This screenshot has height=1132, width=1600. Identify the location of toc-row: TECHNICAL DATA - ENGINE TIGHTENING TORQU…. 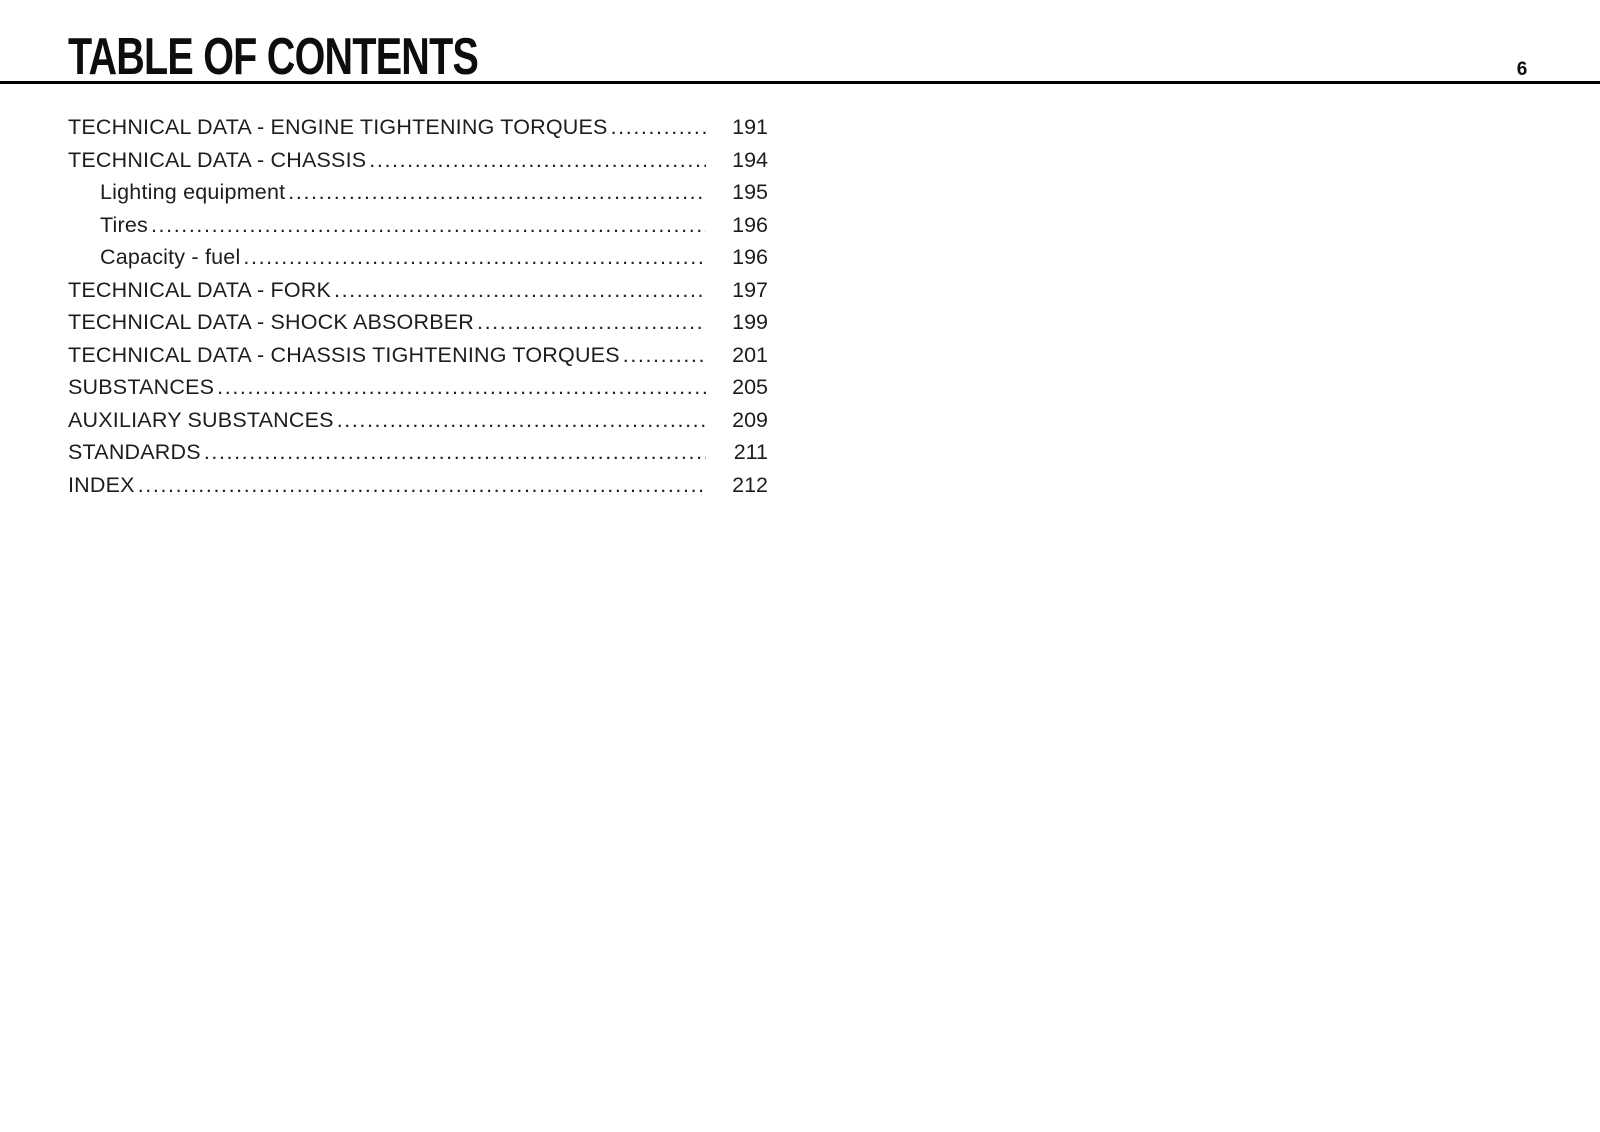
(418, 127).